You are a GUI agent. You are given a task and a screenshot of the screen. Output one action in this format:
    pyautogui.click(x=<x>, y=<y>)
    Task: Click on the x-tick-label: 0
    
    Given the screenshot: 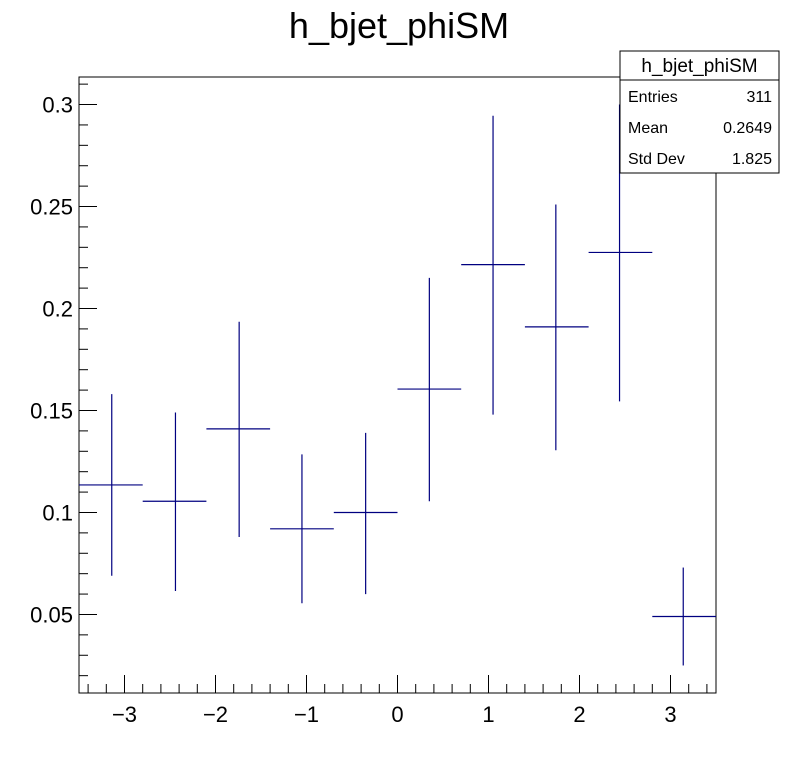 What is the action you would take?
    pyautogui.click(x=397, y=714)
    